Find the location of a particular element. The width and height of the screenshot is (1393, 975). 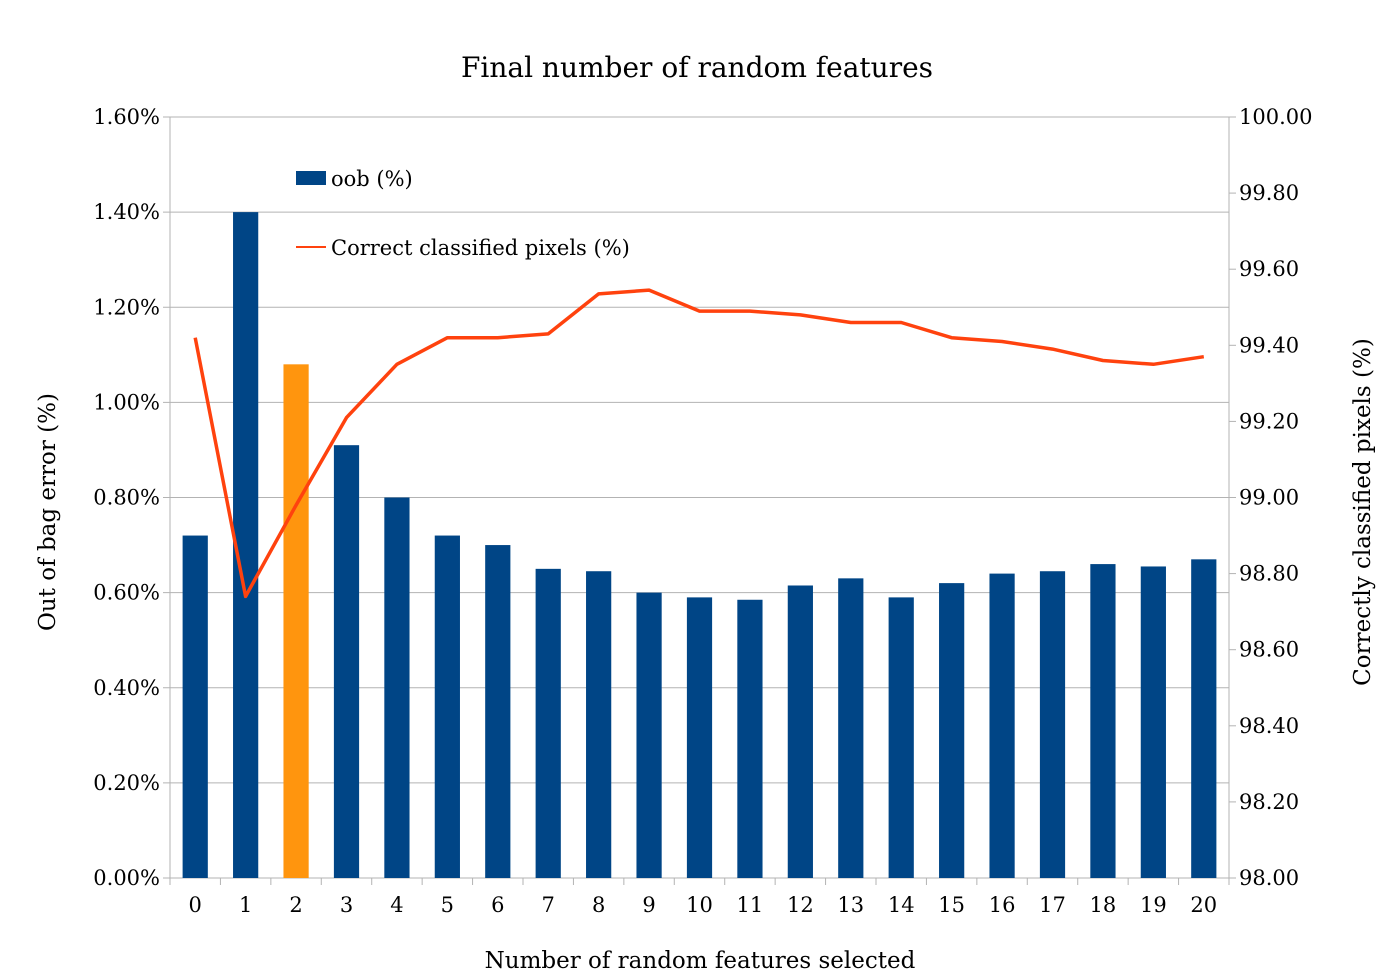

x-tick-label: 0 is located at coordinates (195, 905).